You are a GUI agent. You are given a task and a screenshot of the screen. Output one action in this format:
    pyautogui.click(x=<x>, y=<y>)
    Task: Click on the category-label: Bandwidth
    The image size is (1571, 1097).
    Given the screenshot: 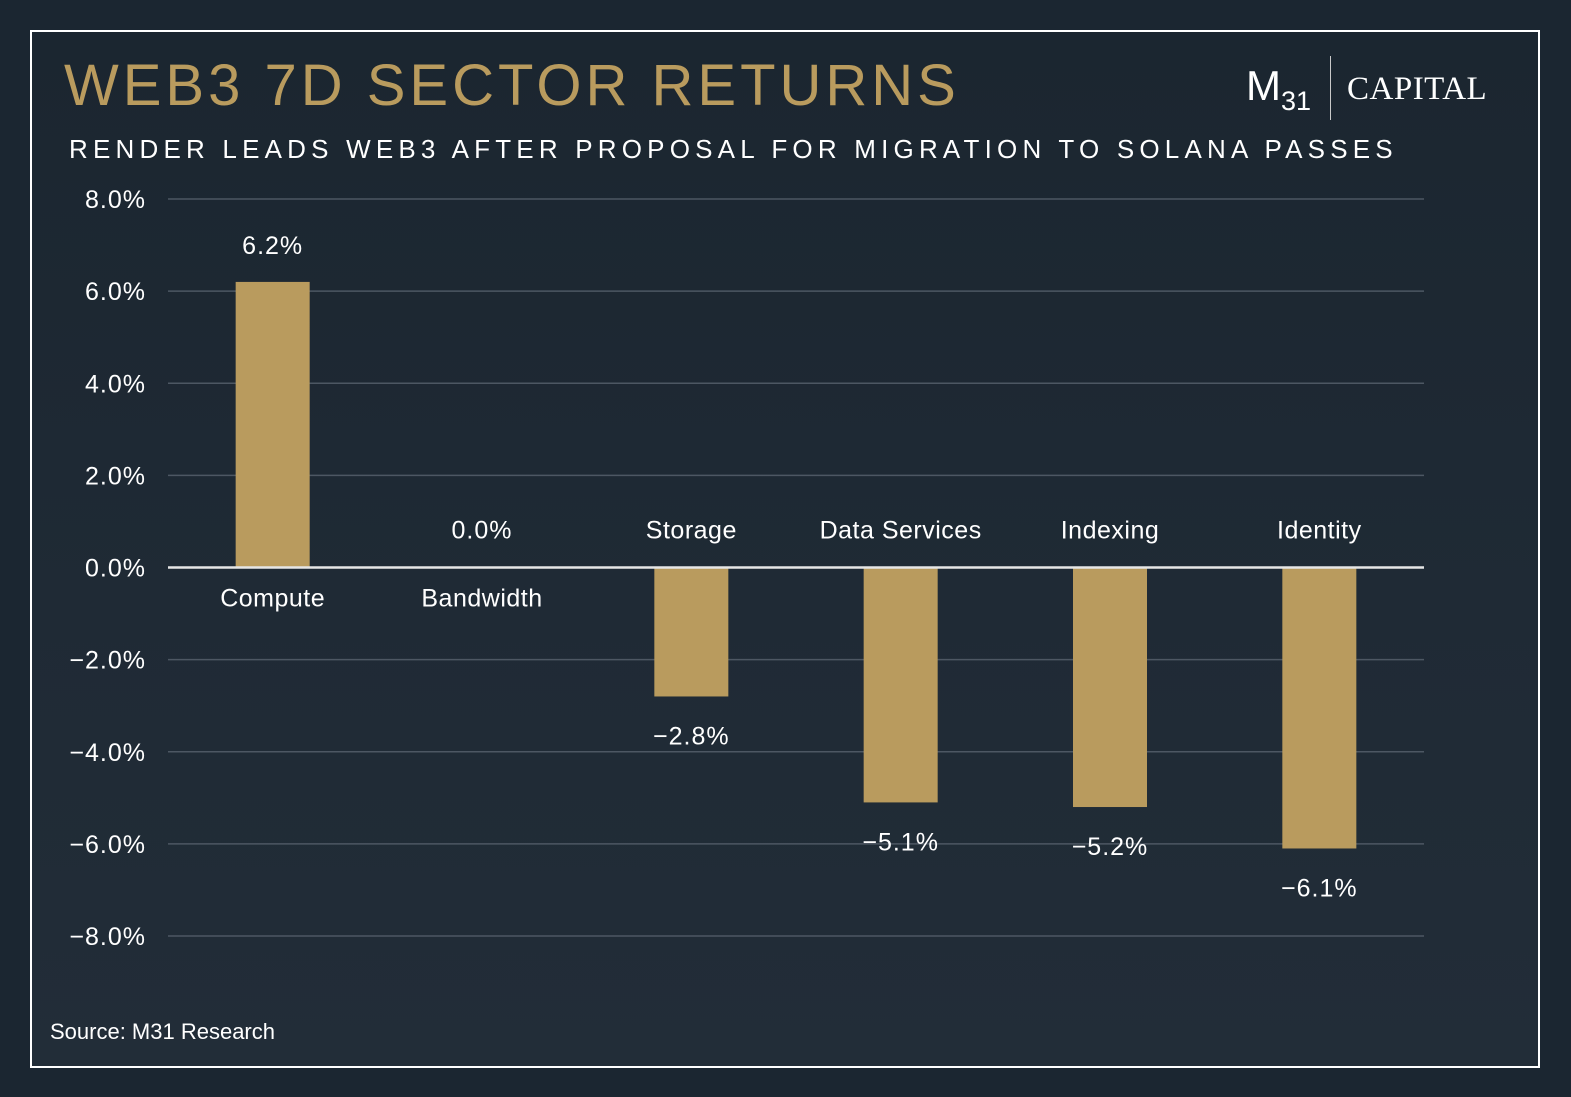 What is the action you would take?
    pyautogui.click(x=481, y=599)
    